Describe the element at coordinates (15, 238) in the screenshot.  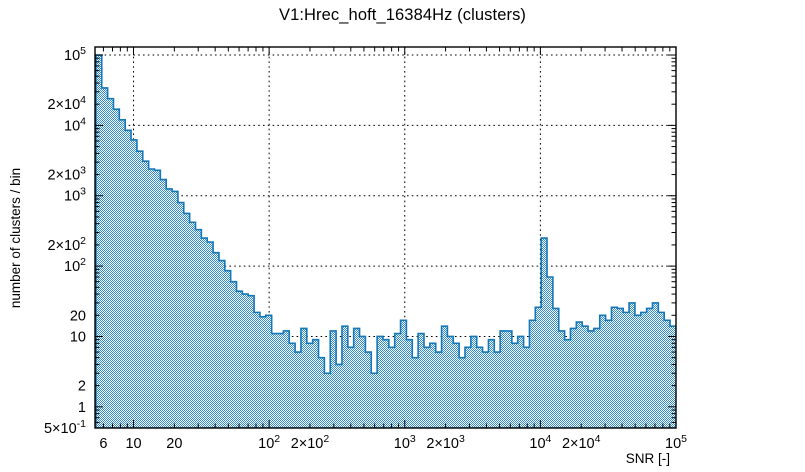
I see `y-axis-title: number of clusters / bin` at that location.